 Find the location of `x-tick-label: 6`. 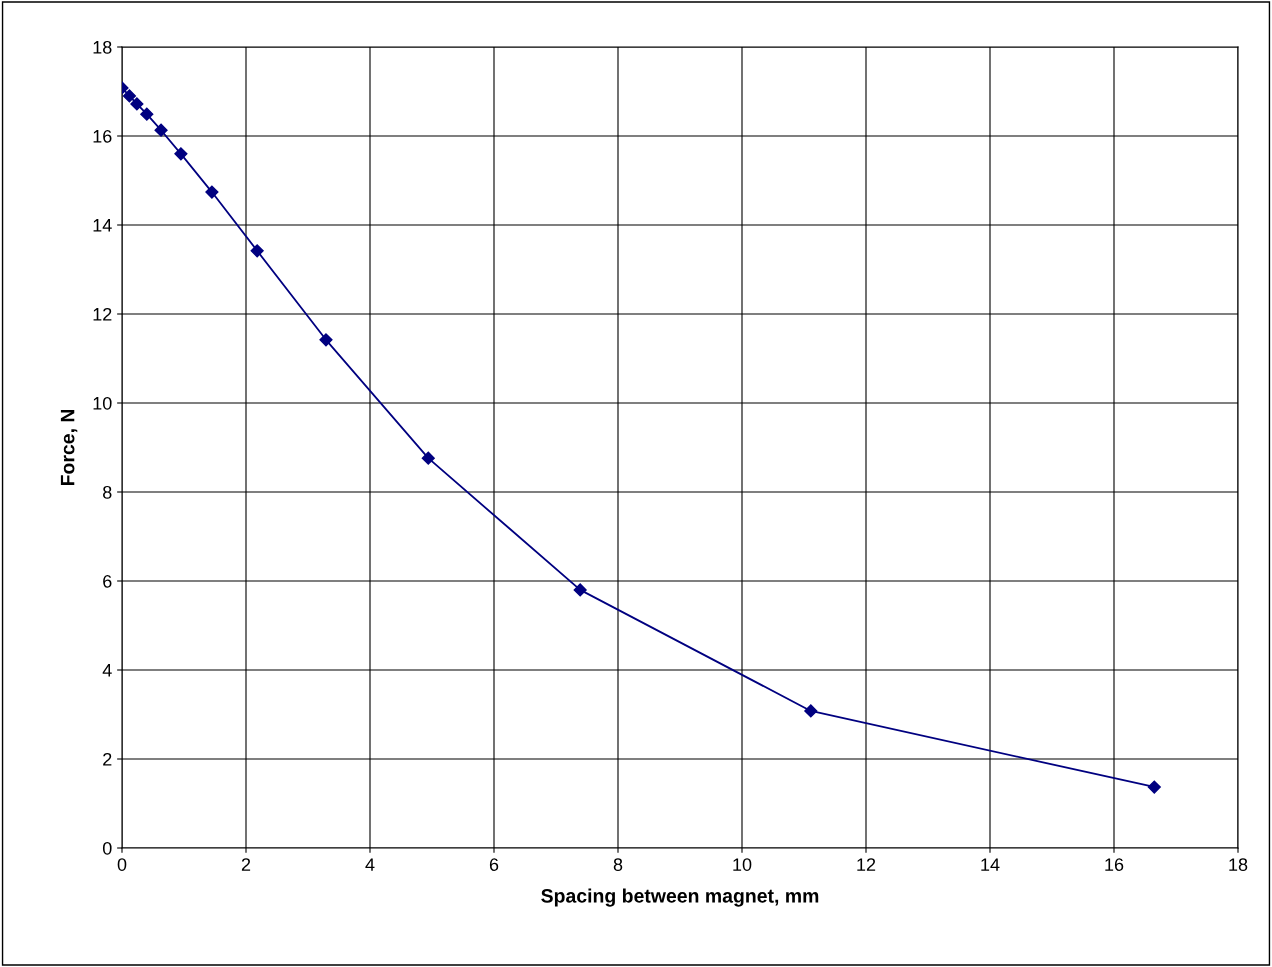

x-tick-label: 6 is located at coordinates (494, 864).